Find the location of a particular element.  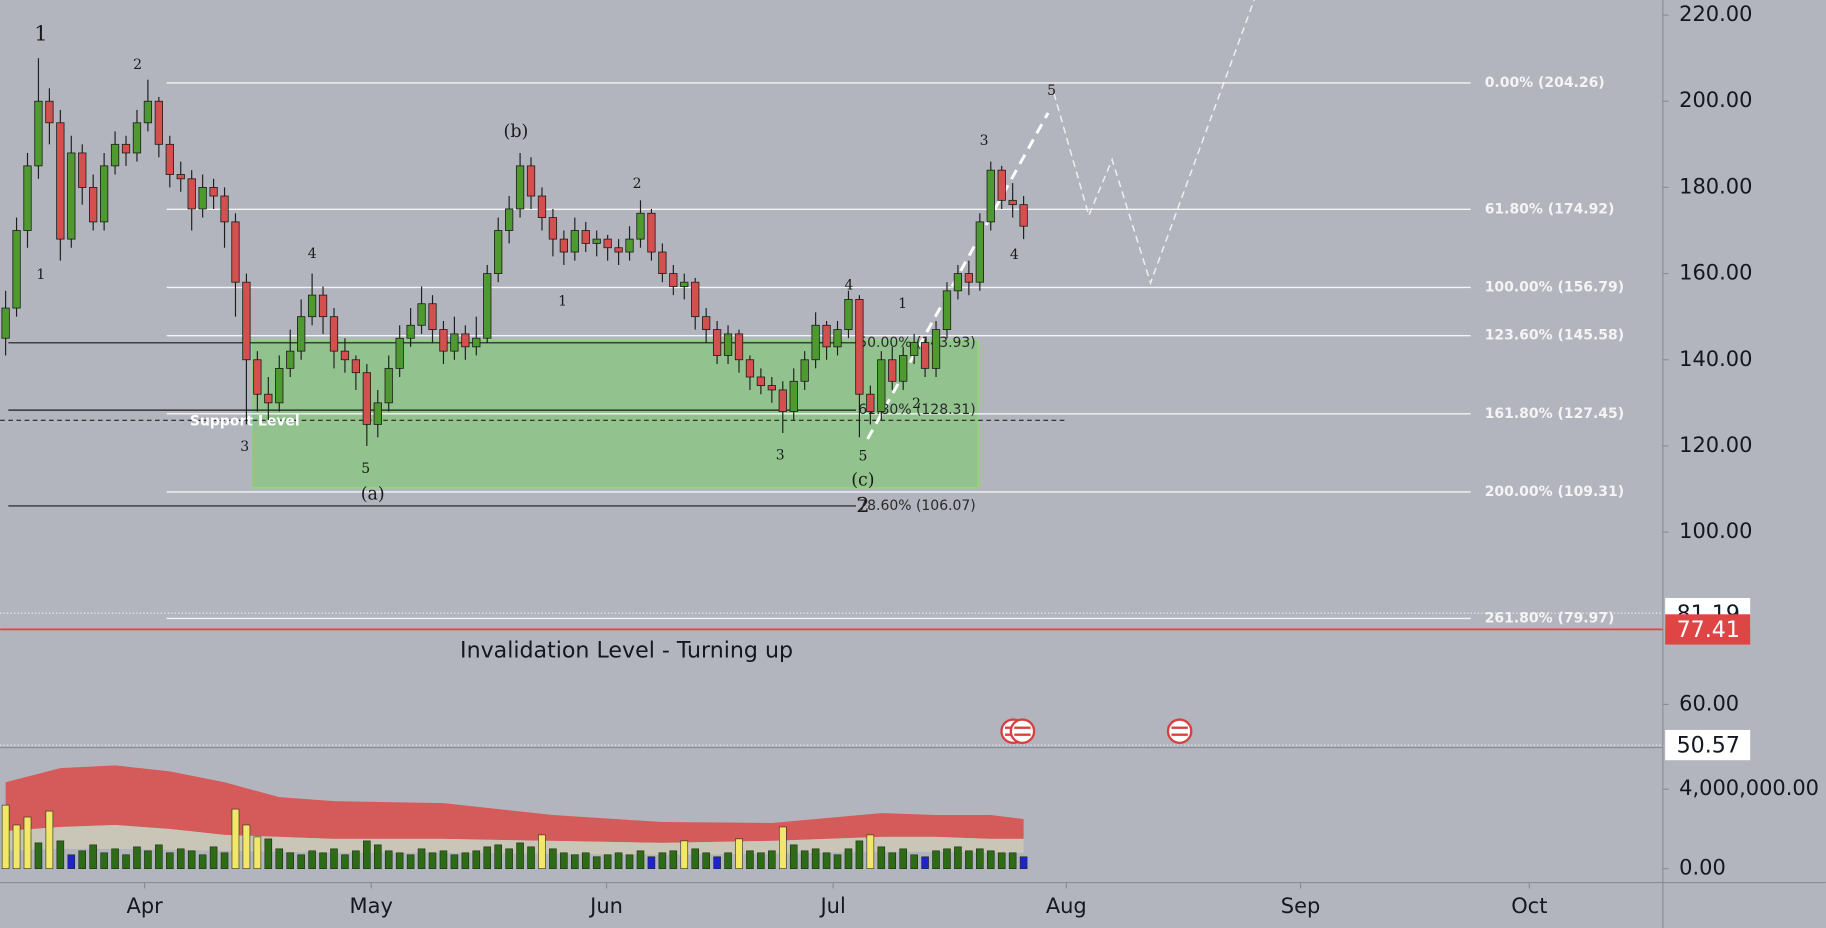

volume-tick-label: 4,000,000.00 is located at coordinates (1749, 788).